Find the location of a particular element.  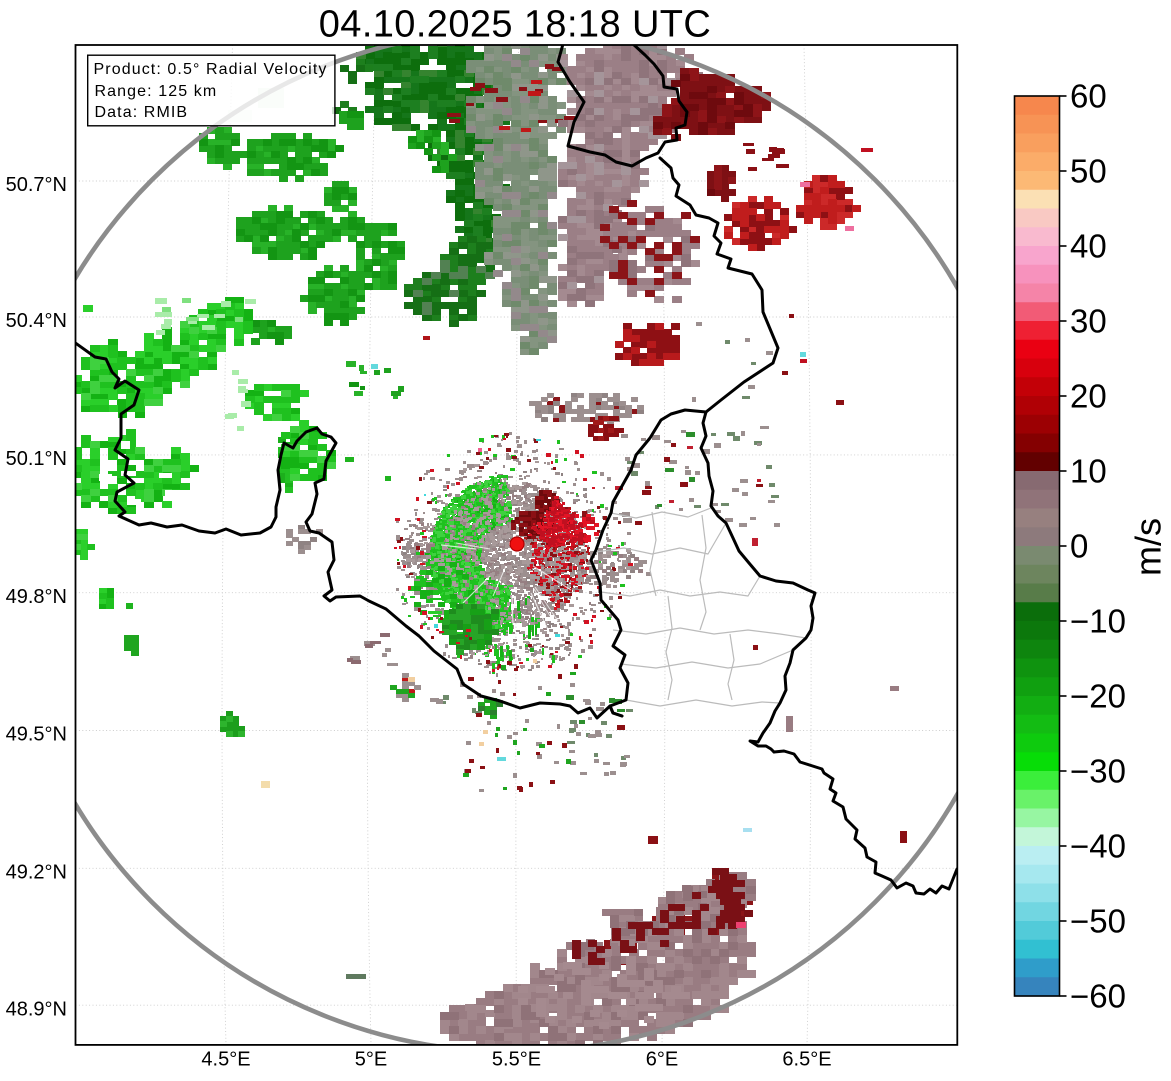

svg-text: Product: 0.5° Radial Velocity is located at coordinates (211, 69).